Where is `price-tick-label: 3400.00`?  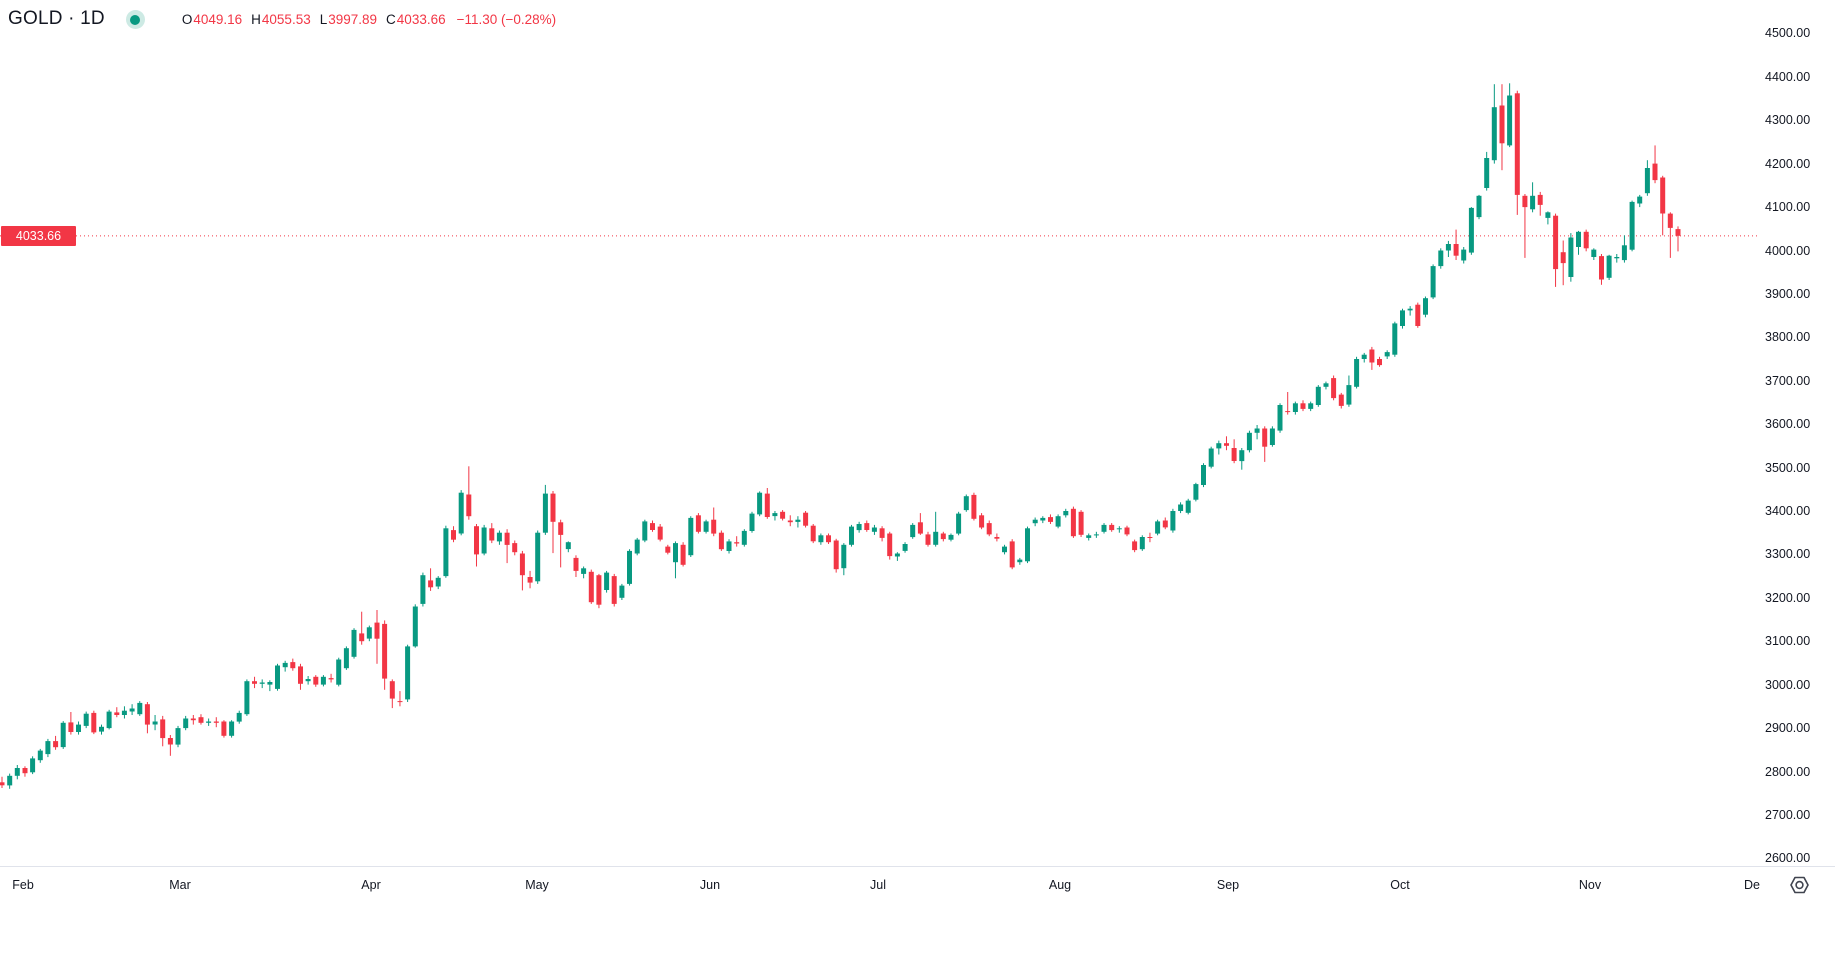
price-tick-label: 3400.00 is located at coordinates (1788, 511).